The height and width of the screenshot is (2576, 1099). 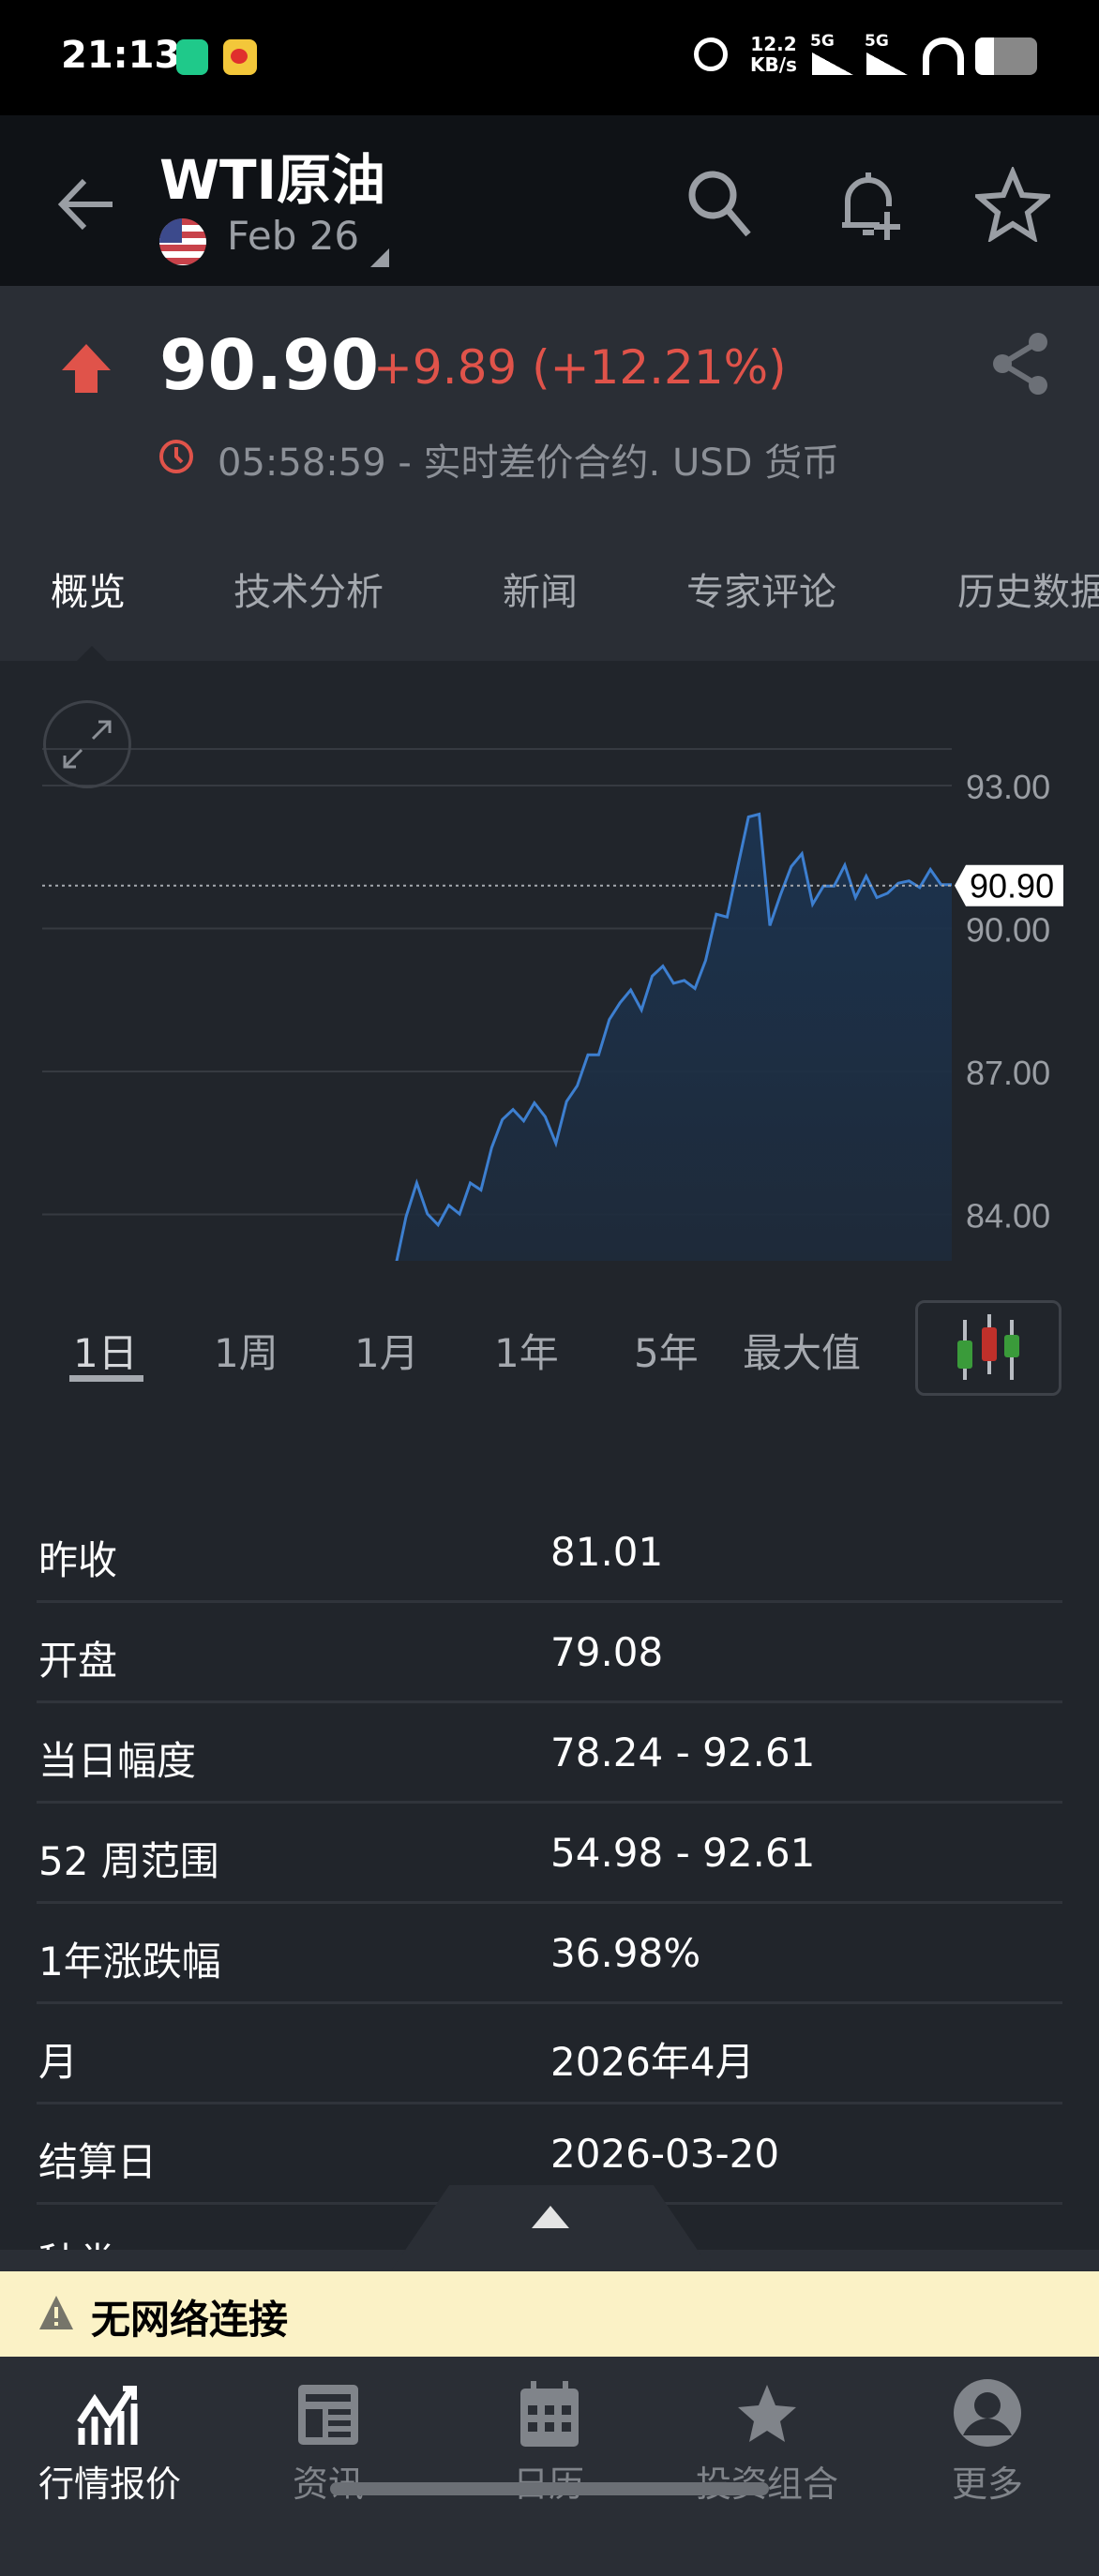 I want to click on us-flag-icon, so click(x=182, y=241).